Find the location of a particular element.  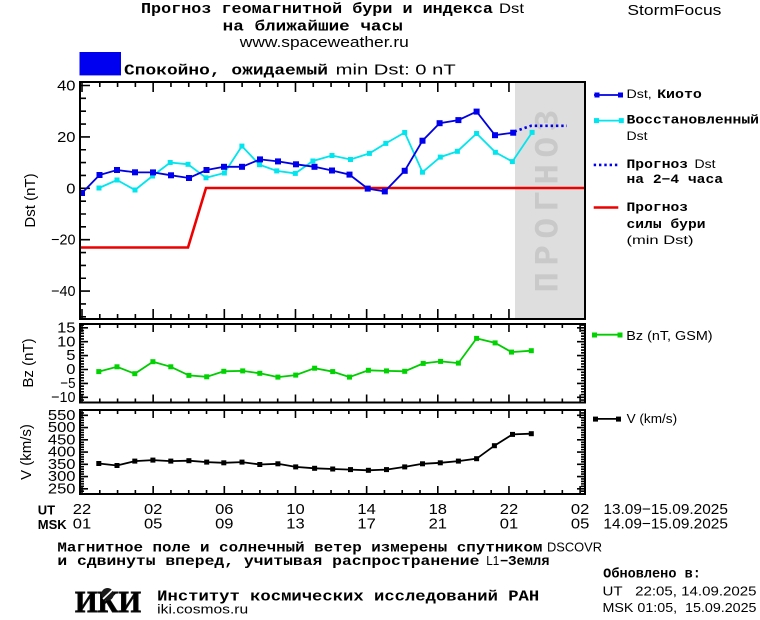

svg-text: −Земля is located at coordinates (525, 562).